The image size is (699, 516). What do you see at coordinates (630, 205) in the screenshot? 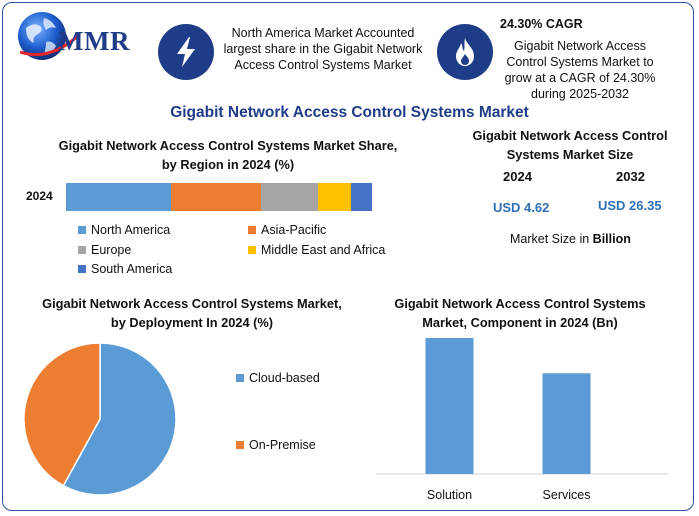
I see `market-size-2032-value: USD 26.35` at bounding box center [630, 205].